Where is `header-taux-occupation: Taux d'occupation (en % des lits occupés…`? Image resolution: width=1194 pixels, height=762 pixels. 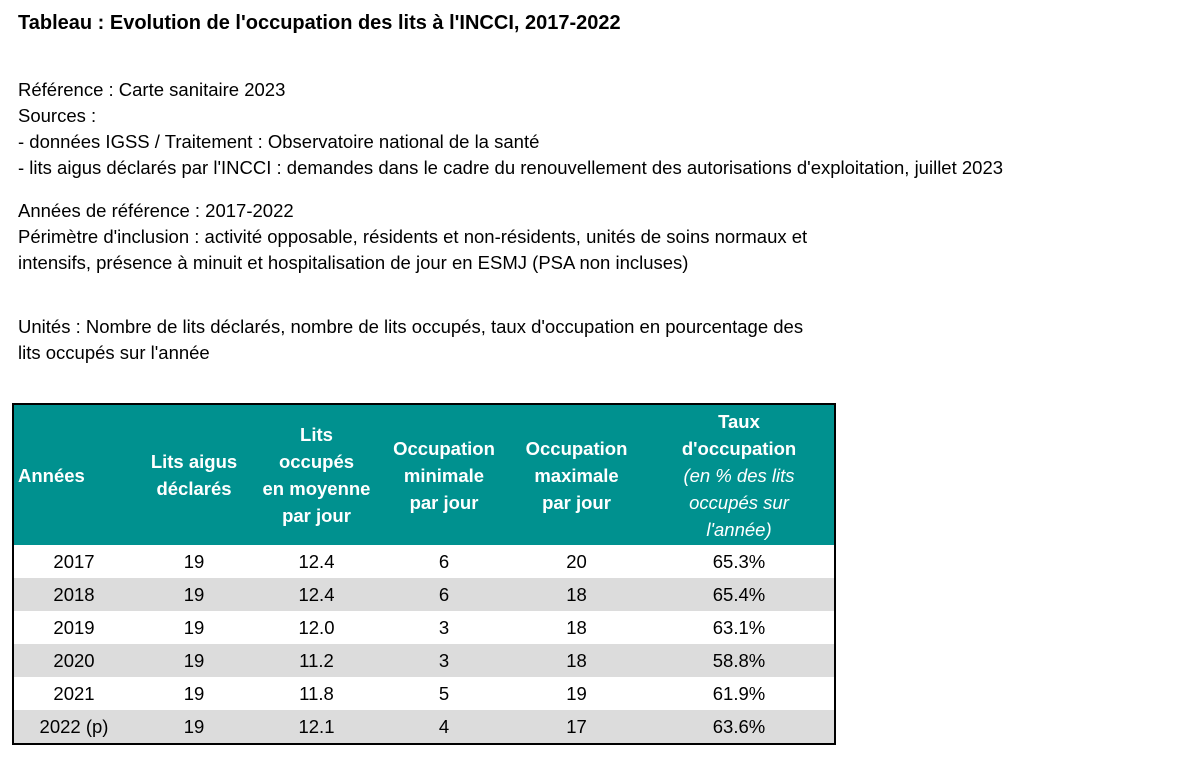
header-taux-occupation: Taux d'occupation (en % des lits occupés… is located at coordinates (739, 475).